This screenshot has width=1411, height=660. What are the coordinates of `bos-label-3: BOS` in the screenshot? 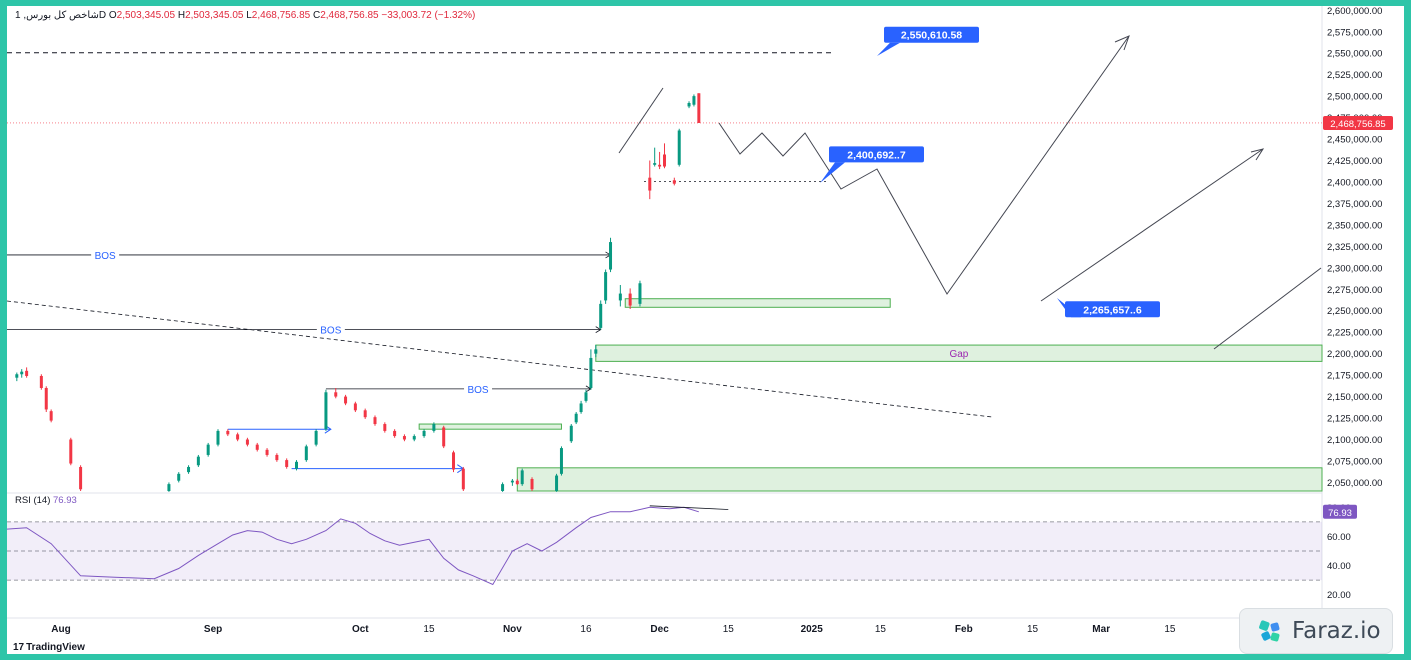 It's located at (477, 390).